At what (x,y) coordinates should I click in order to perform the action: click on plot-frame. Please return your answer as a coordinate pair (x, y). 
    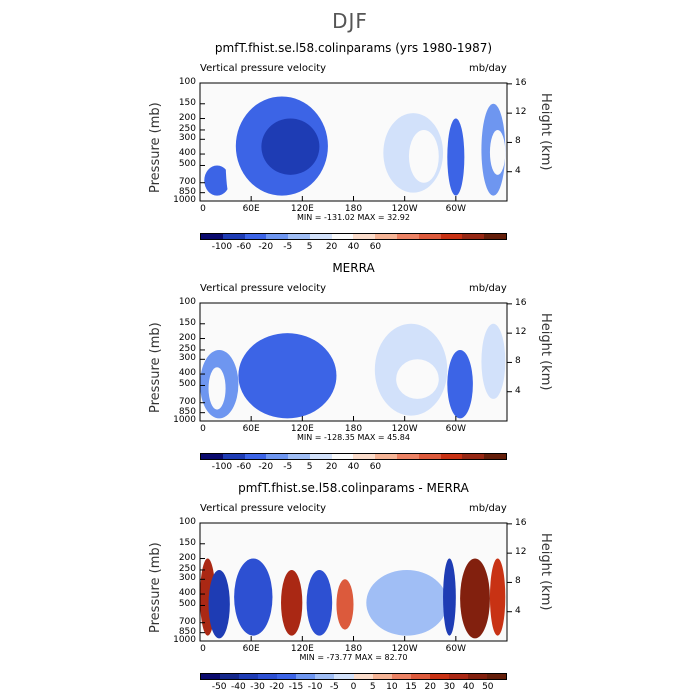
    Looking at the image, I should click on (353, 582).